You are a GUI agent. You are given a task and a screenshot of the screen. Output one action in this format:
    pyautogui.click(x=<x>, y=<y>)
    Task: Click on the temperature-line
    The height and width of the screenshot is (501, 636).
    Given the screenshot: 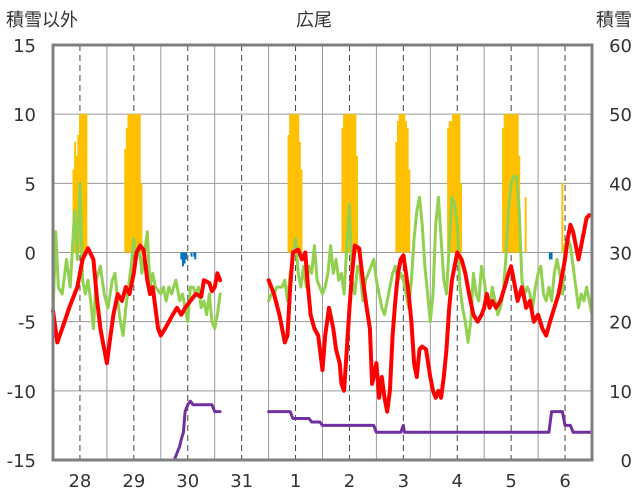 What is the action you would take?
    pyautogui.click(x=137, y=304)
    